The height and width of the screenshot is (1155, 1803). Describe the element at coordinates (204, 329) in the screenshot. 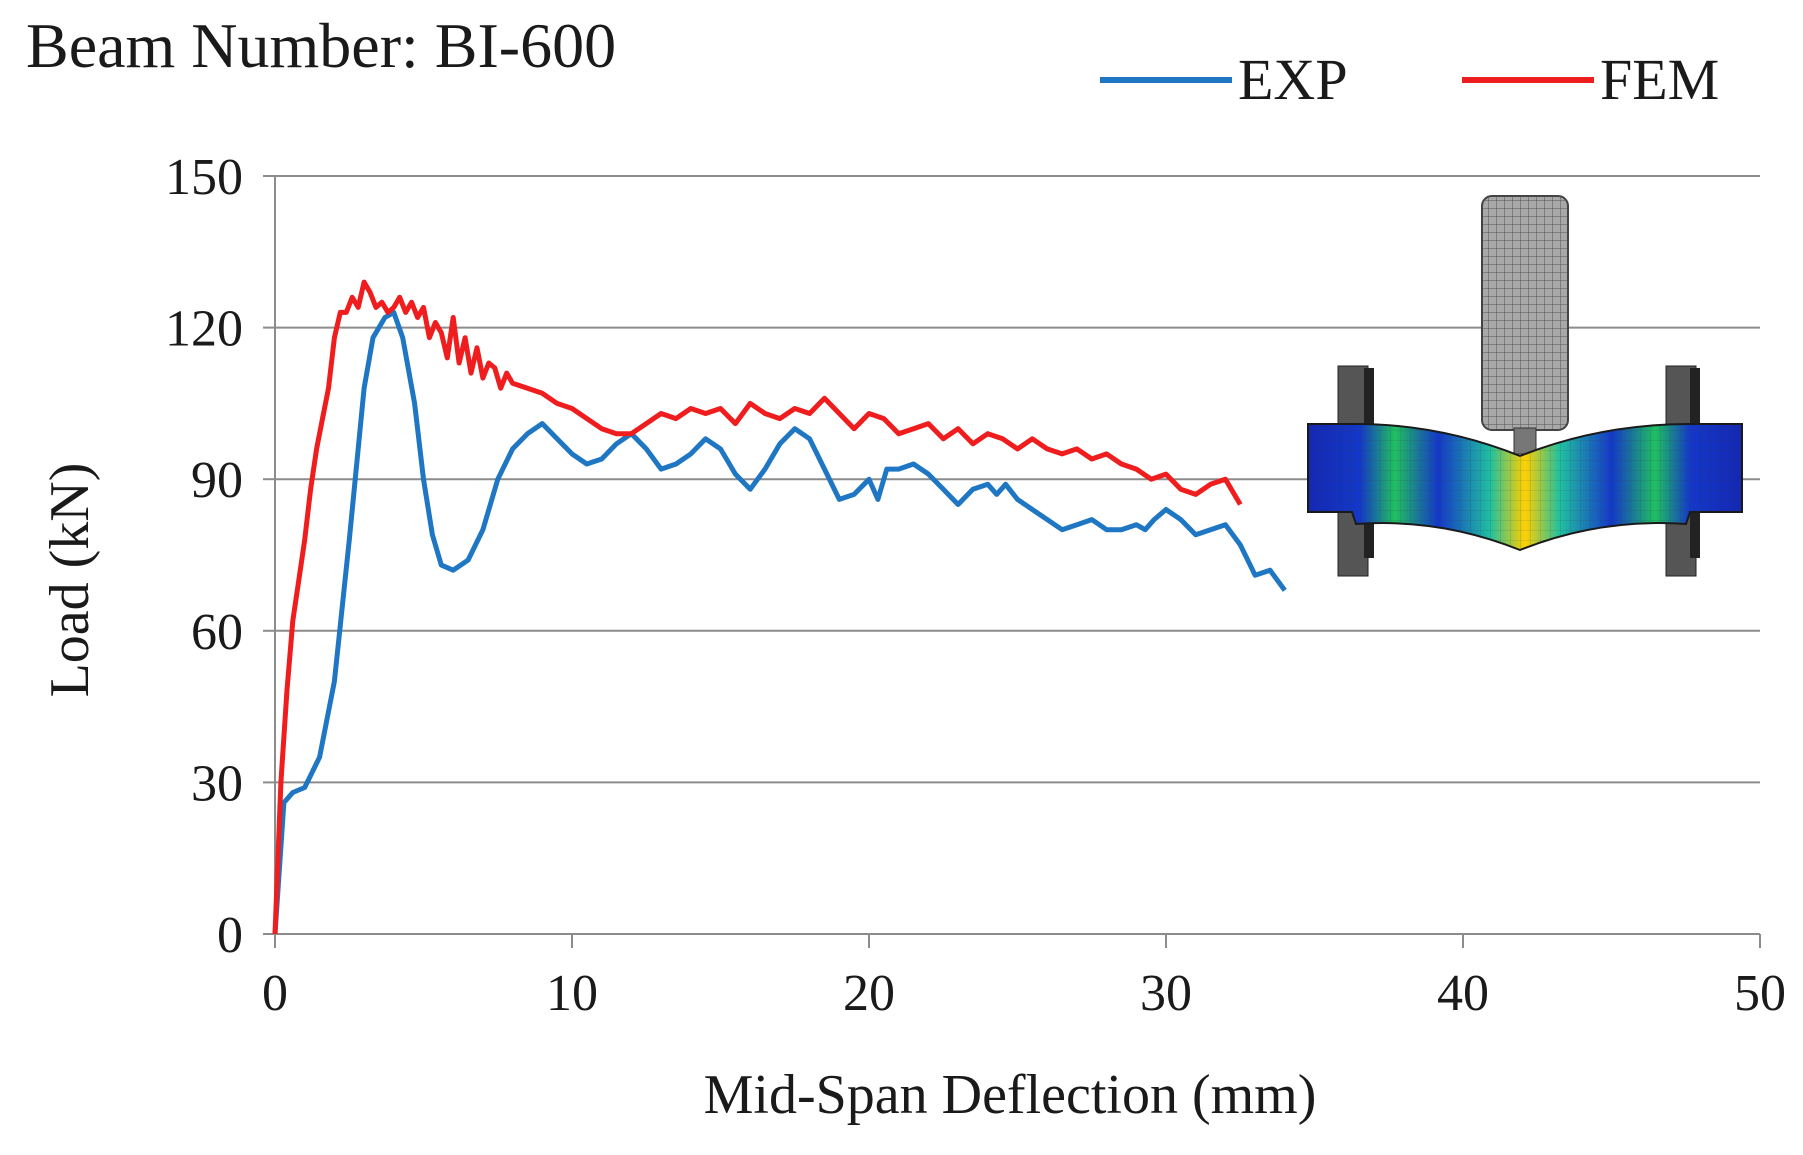

I see `y-tick-label: 120` at that location.